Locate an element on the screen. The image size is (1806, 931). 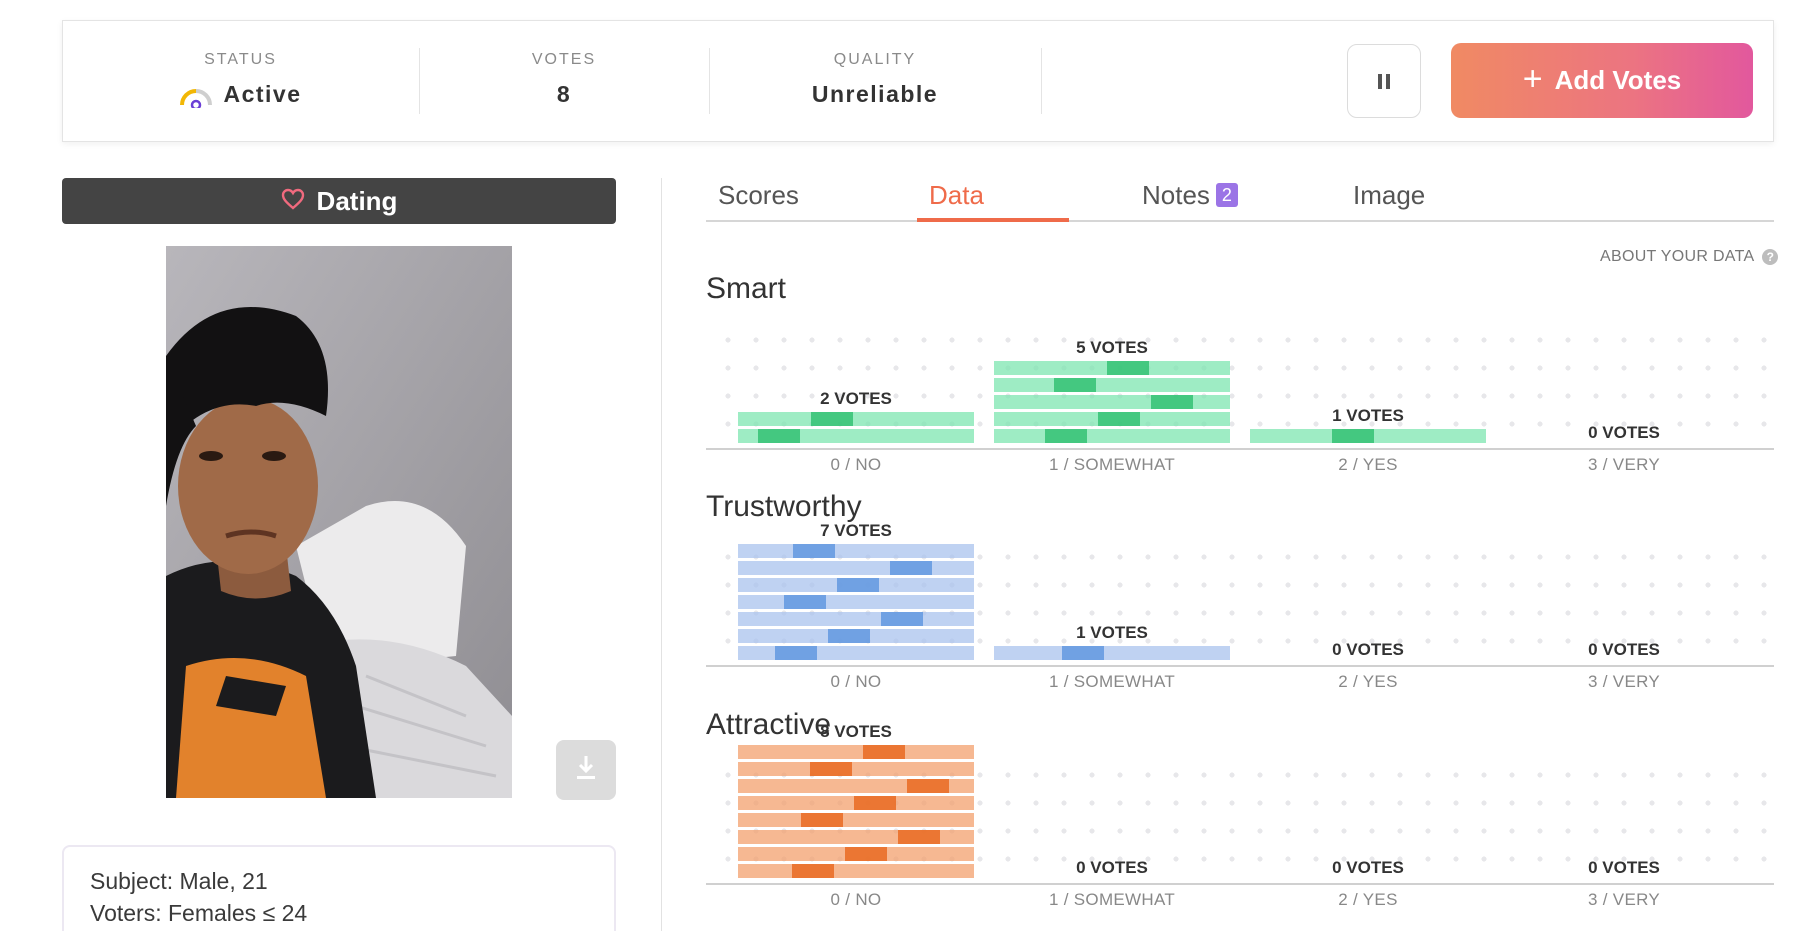
tab-data-label: Data is located at coordinates (956, 195).